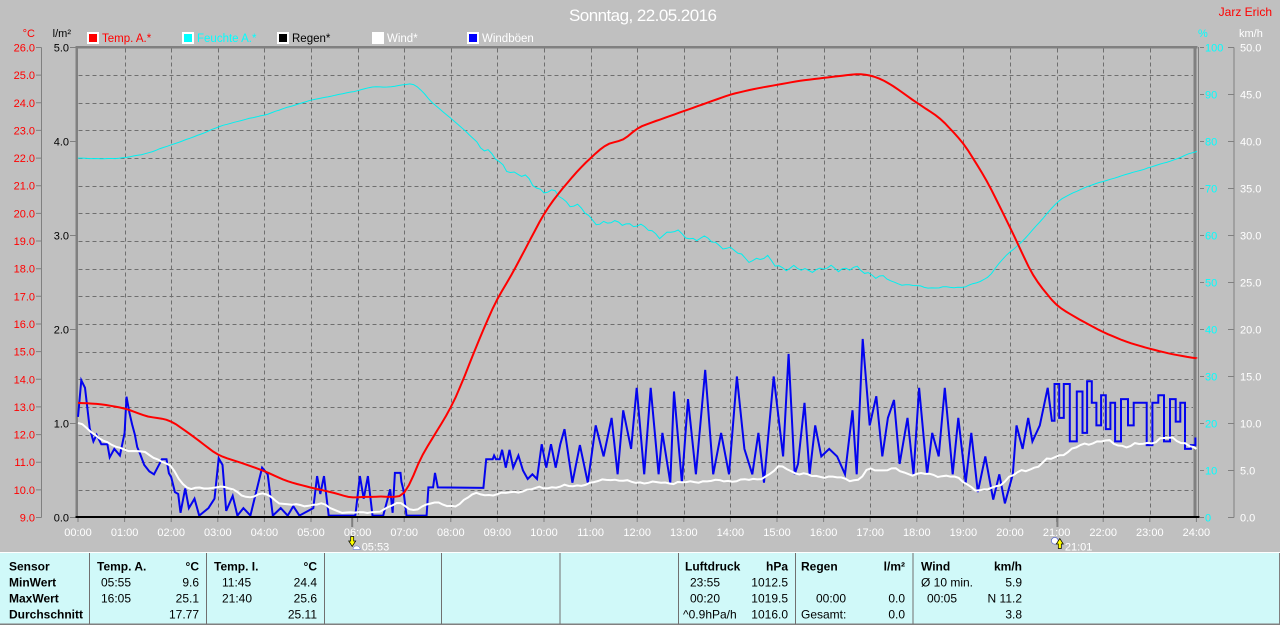 Image resolution: width=1280 pixels, height=625 pixels. Describe the element at coordinates (61, 237) in the screenshot. I see `svg-text: 3.0` at that location.